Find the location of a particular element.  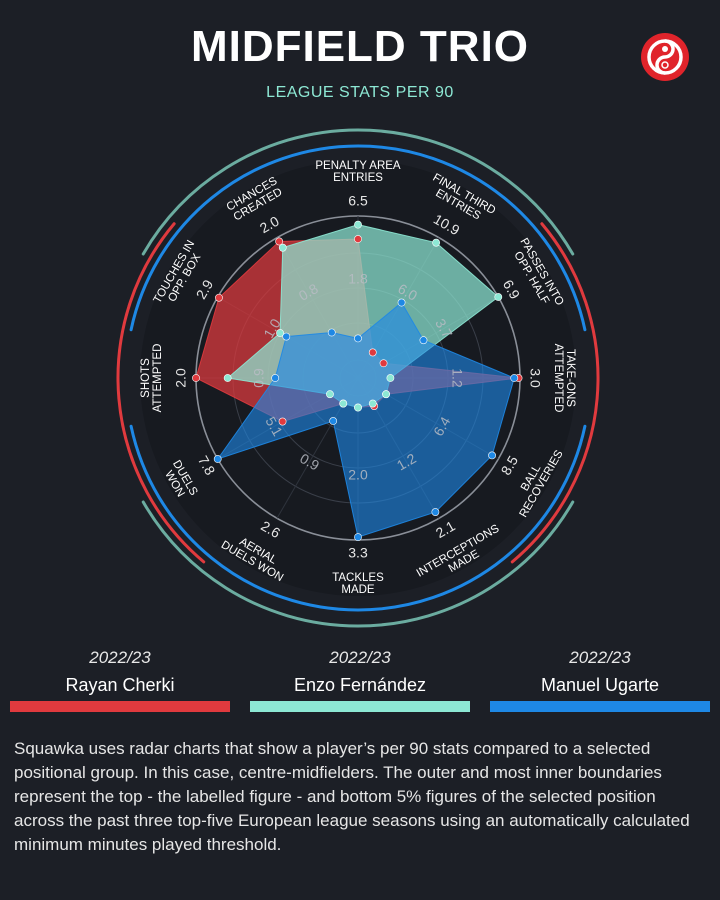

legend-color-bar-ugarte is located at coordinates (600, 706).